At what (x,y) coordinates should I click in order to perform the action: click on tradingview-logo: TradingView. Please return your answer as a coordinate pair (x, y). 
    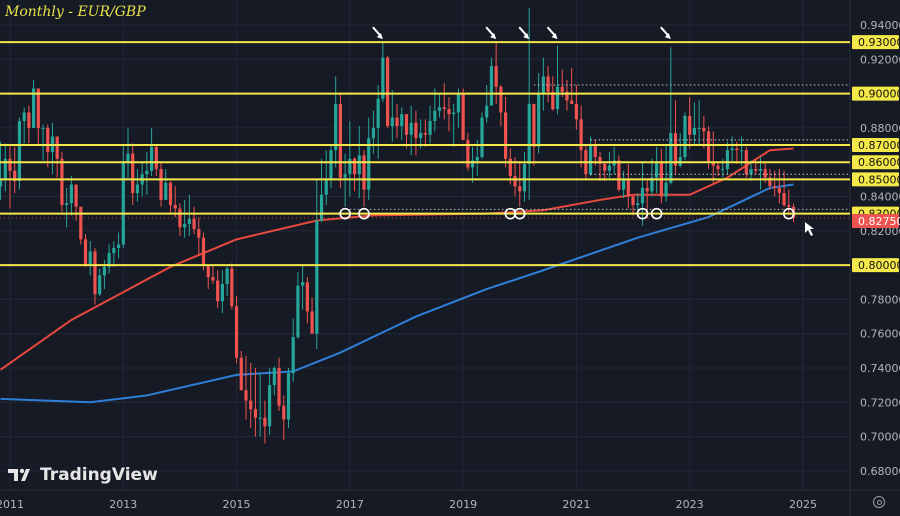
    Looking at the image, I should click on (83, 475).